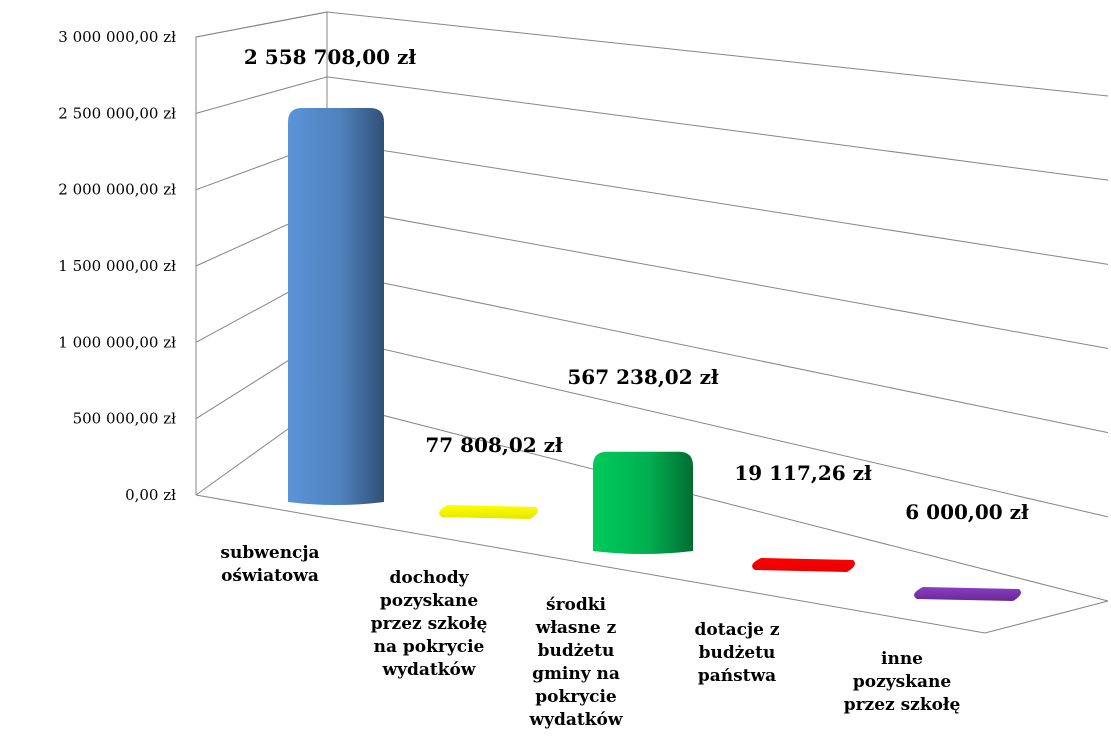  I want to click on y-tick-label: 1 000 000,00 zł, so click(117, 342).